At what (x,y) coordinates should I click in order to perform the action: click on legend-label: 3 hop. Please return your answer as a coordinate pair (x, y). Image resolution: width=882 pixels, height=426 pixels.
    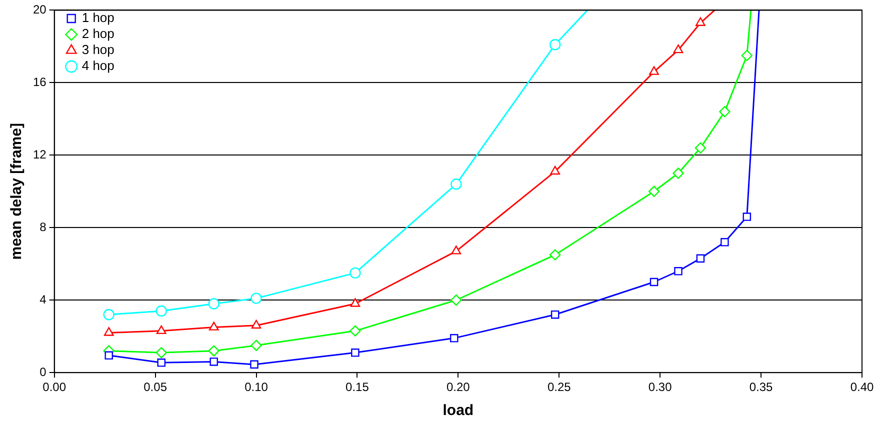
    Looking at the image, I should click on (98, 50).